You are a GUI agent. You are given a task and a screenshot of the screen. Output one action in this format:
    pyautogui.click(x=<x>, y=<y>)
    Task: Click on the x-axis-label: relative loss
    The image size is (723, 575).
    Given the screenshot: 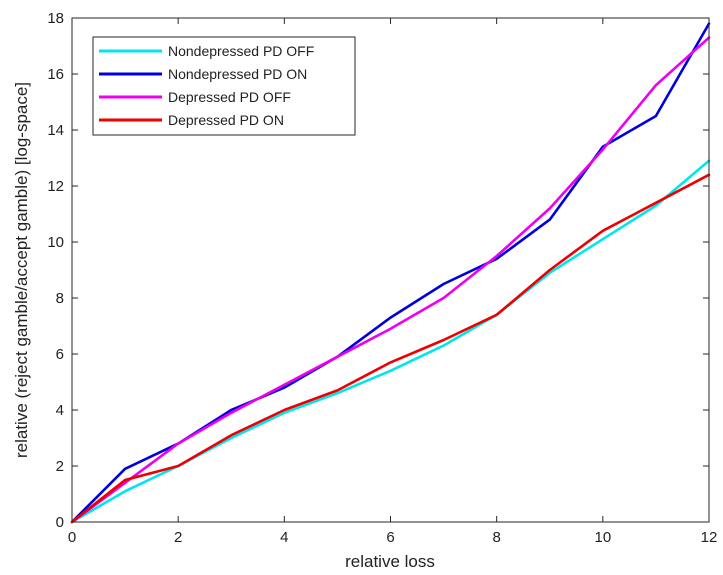 What is the action you would take?
    pyautogui.click(x=390, y=561)
    